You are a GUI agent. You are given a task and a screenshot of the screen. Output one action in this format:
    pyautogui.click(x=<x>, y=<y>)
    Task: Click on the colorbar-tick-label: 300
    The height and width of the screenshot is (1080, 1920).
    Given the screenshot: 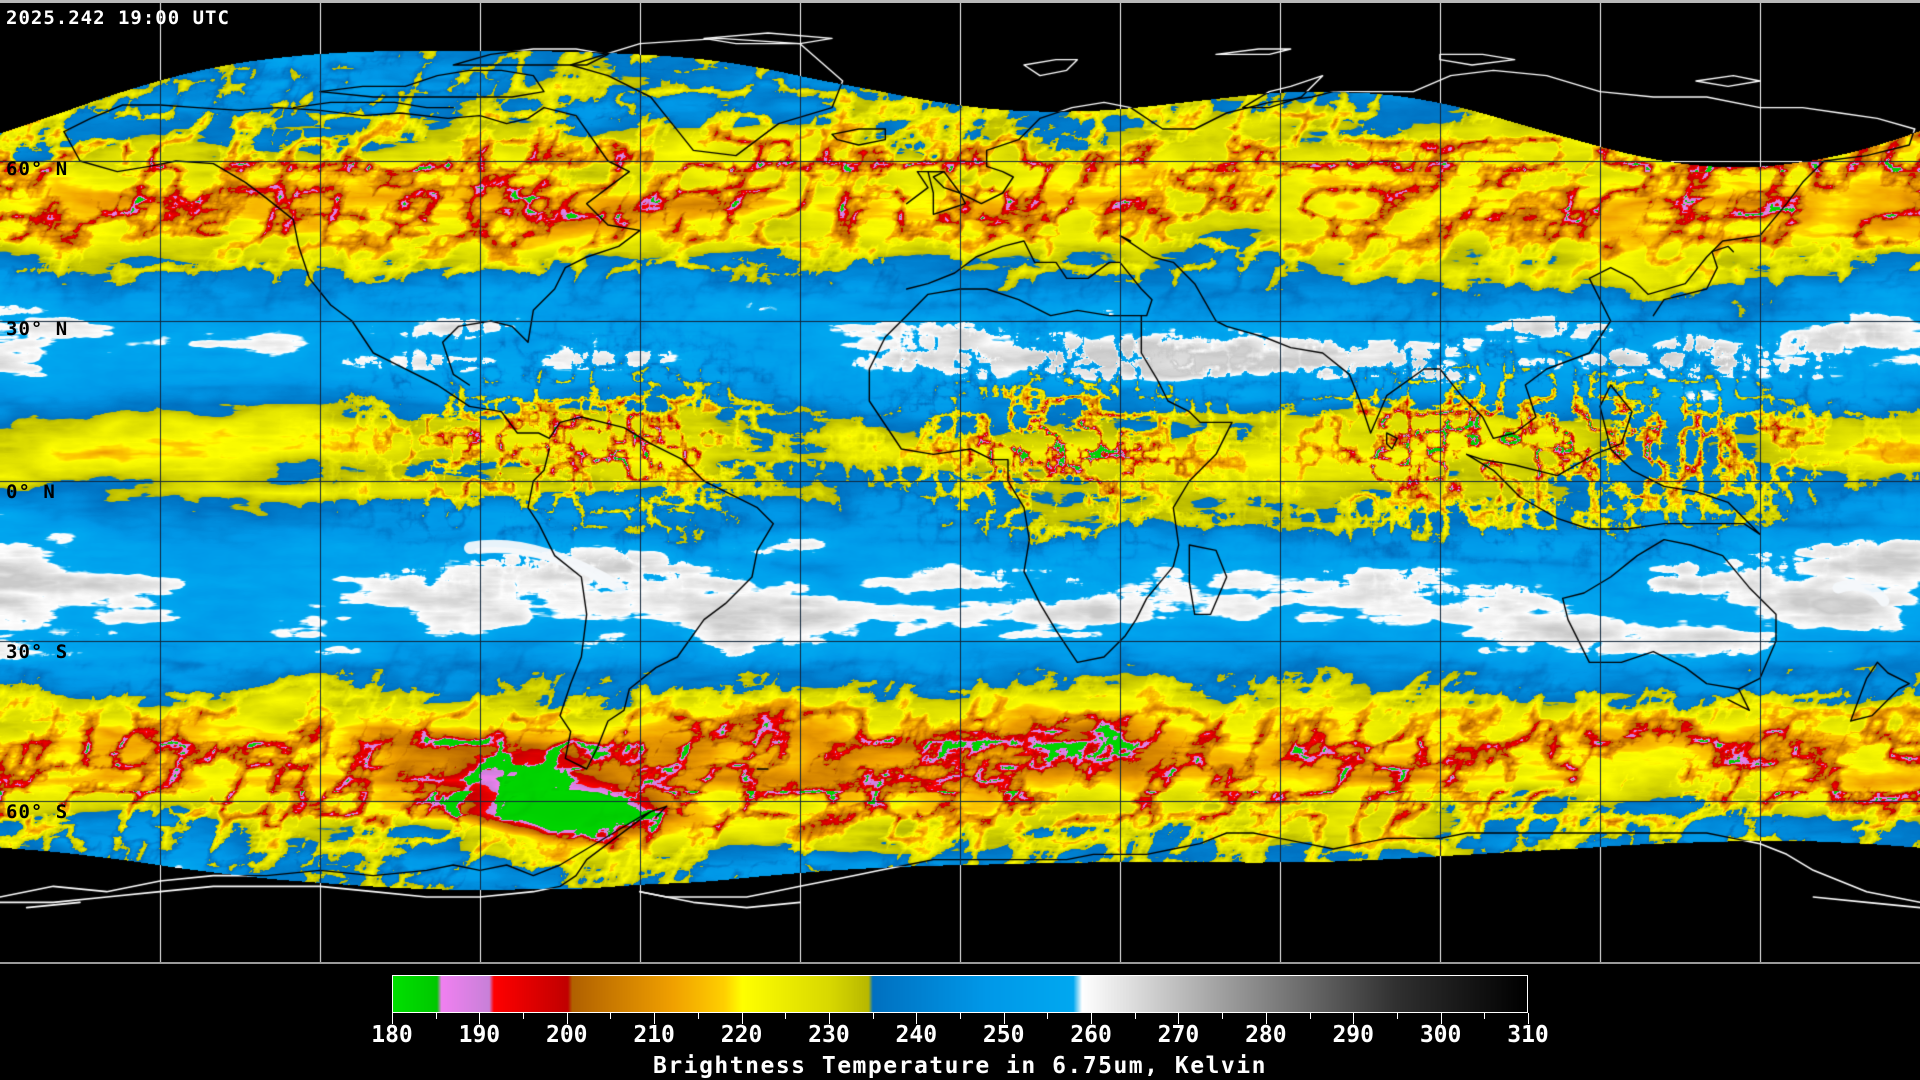 What is the action you would take?
    pyautogui.click(x=1440, y=1035)
    